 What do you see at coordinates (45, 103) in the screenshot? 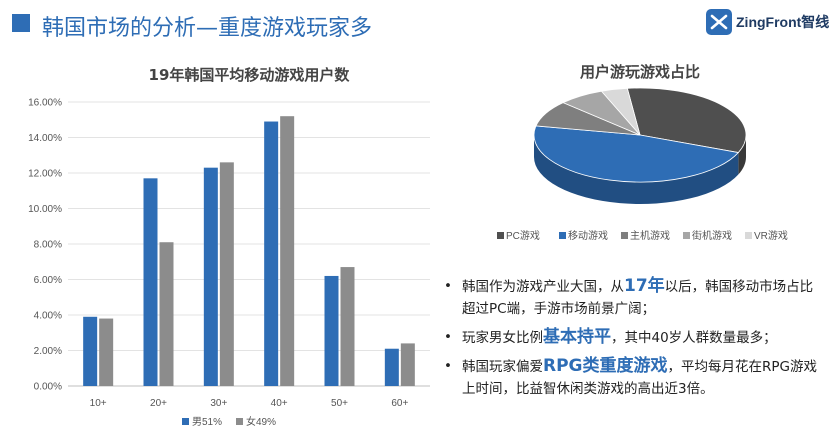
I see `y-tick-label: 16.00%` at bounding box center [45, 103].